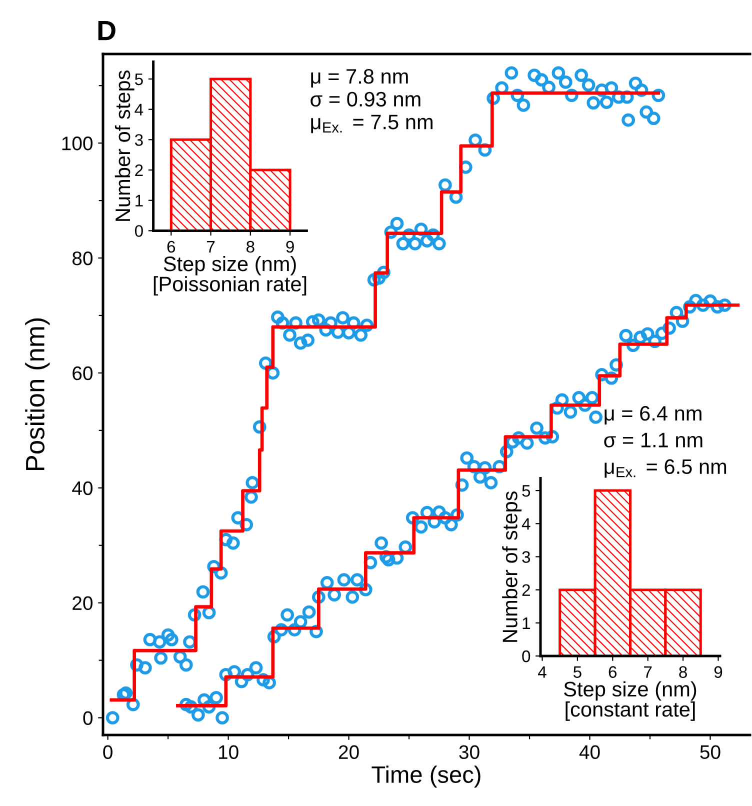  What do you see at coordinates (37, 394) in the screenshot?
I see `y-axis-title: Position (nm)` at bounding box center [37, 394].